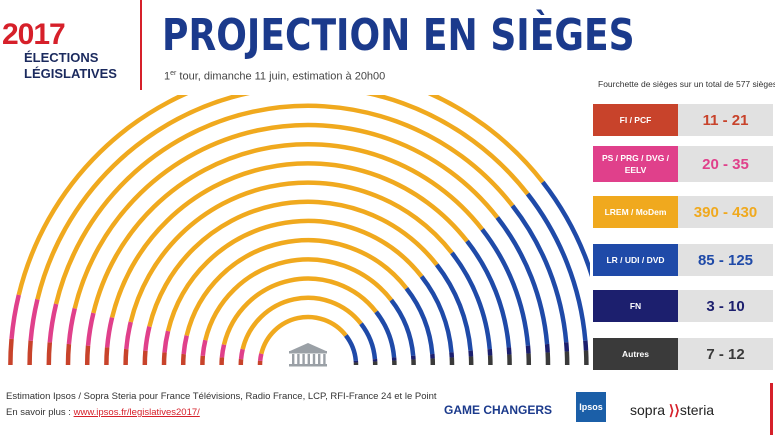 The height and width of the screenshot is (435, 775). I want to click on steria-word: steria, so click(697, 410).